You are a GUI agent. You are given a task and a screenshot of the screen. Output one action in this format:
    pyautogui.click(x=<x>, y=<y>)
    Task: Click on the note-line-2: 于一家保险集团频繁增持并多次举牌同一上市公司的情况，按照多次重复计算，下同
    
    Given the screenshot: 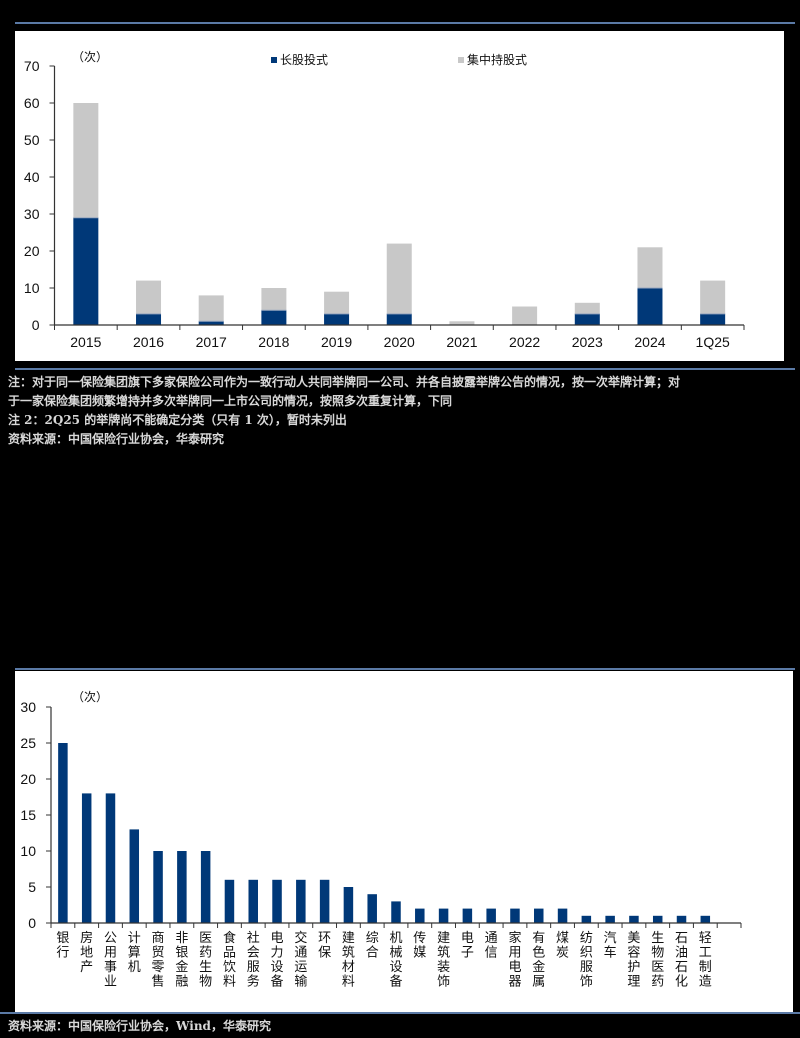 What is the action you would take?
    pyautogui.click(x=230, y=401)
    